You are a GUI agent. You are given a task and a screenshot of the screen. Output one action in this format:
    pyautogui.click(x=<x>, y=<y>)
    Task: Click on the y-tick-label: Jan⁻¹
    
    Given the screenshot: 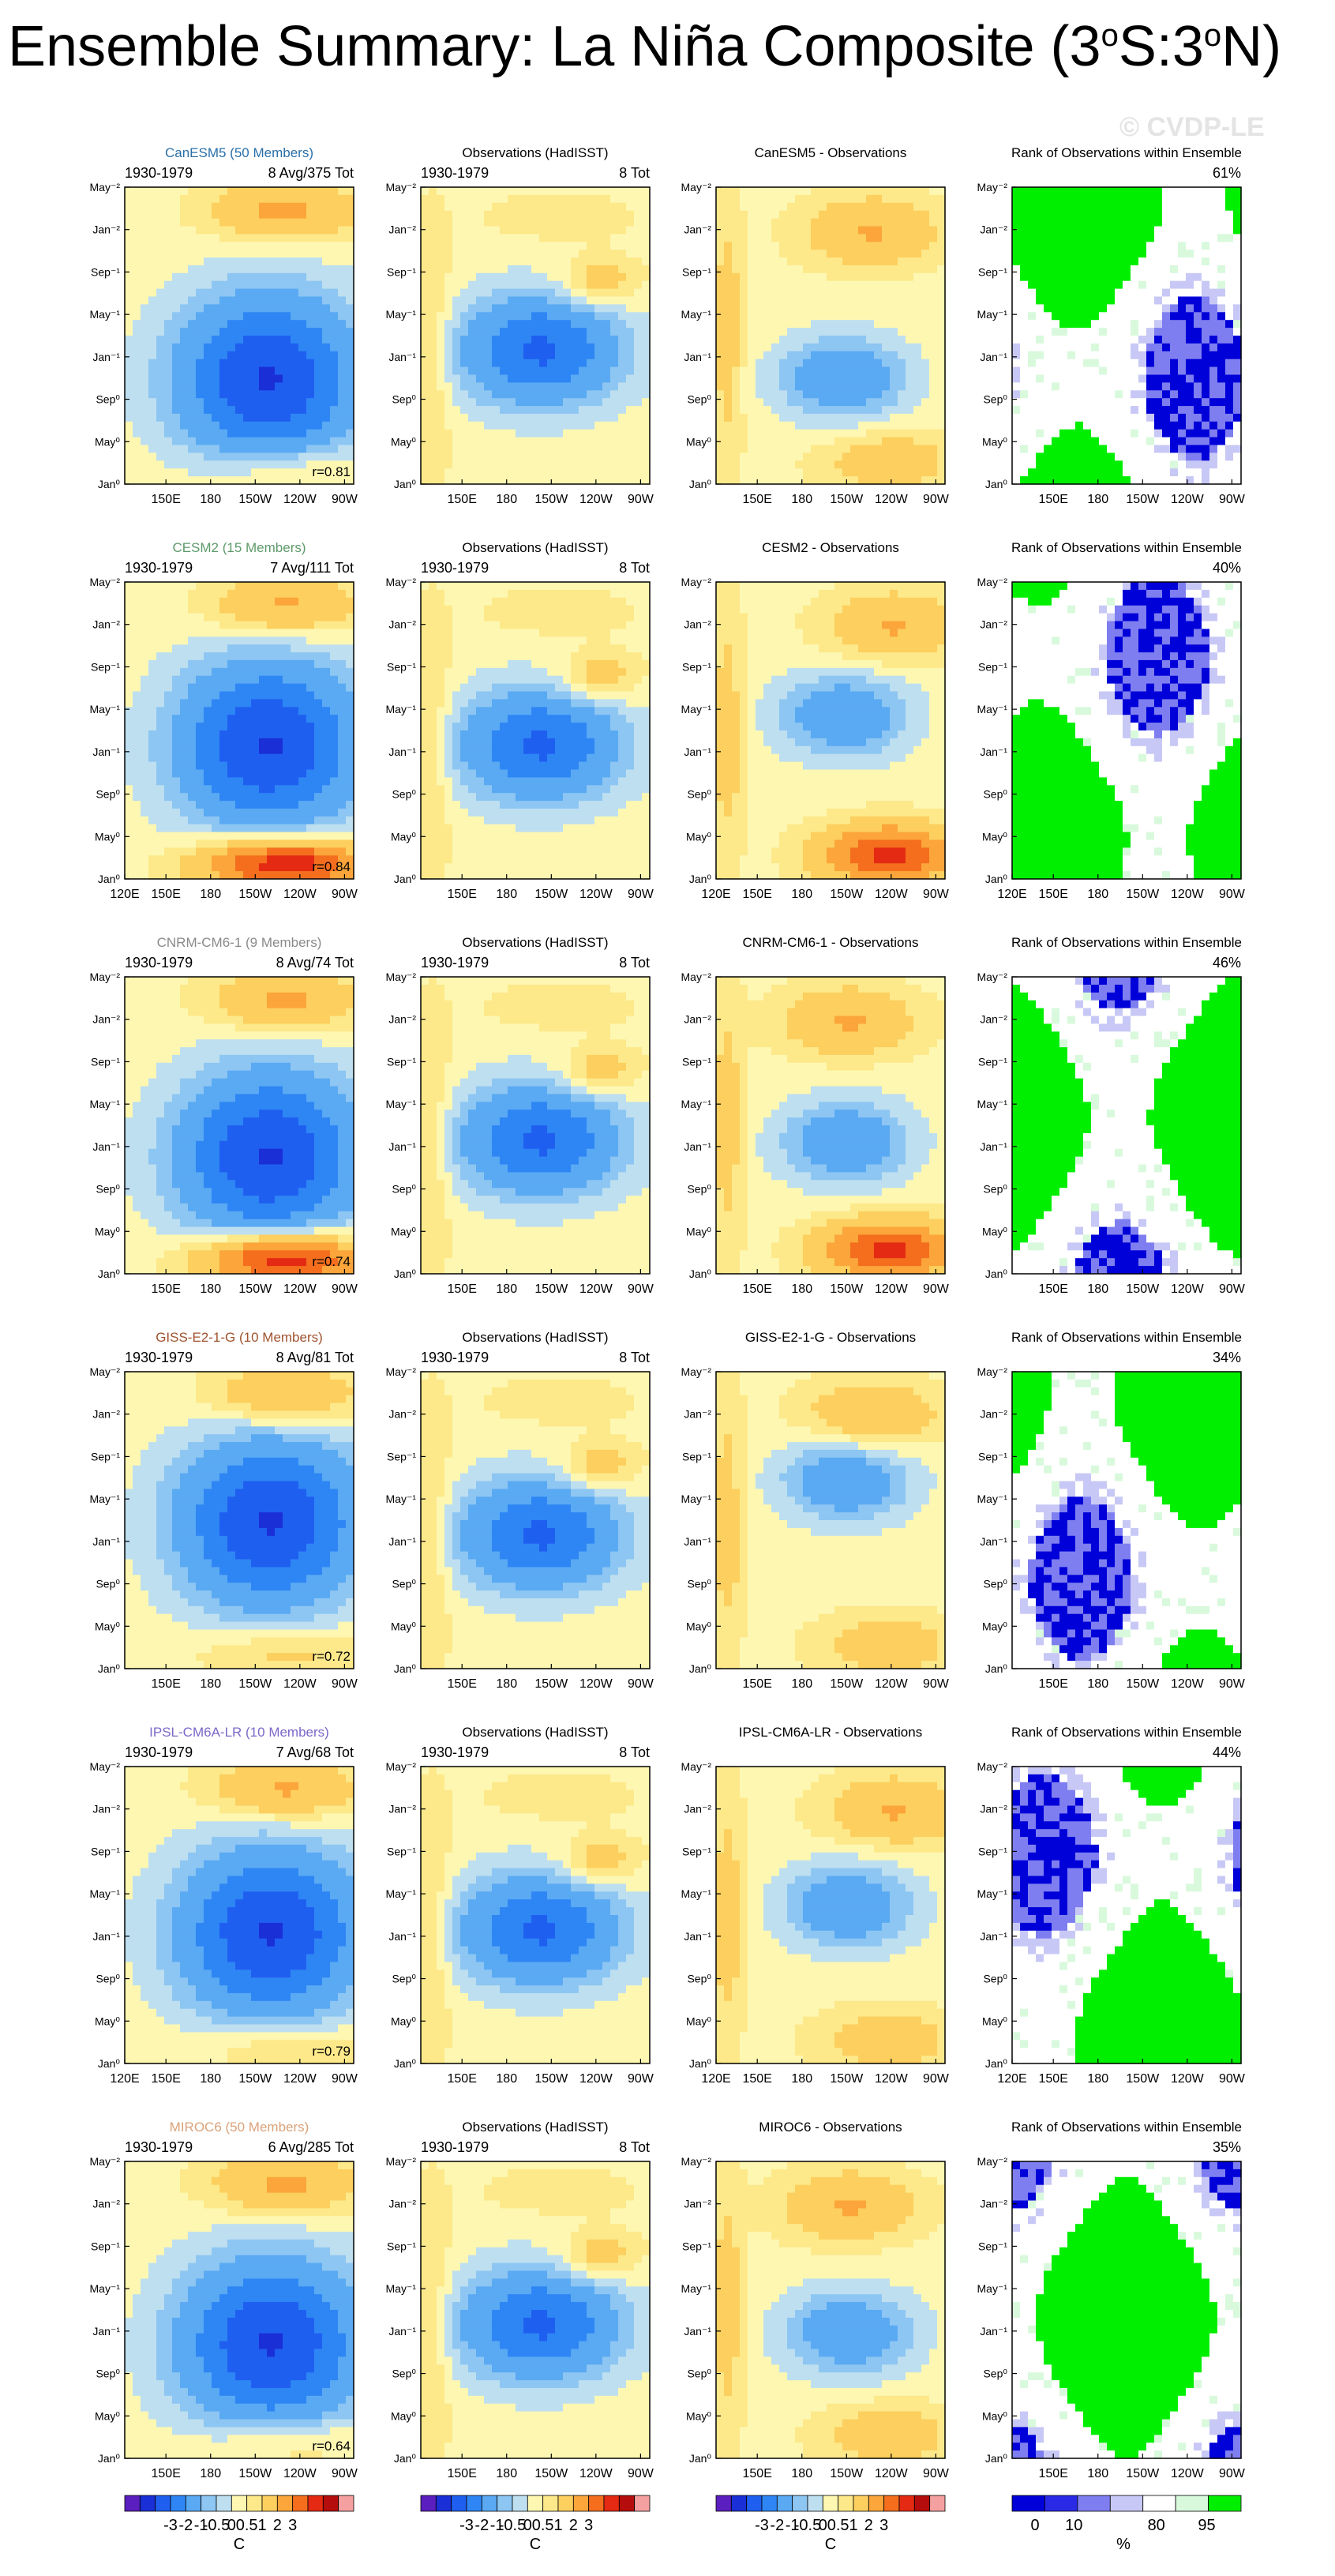 What is the action you would take?
    pyautogui.click(x=402, y=357)
    